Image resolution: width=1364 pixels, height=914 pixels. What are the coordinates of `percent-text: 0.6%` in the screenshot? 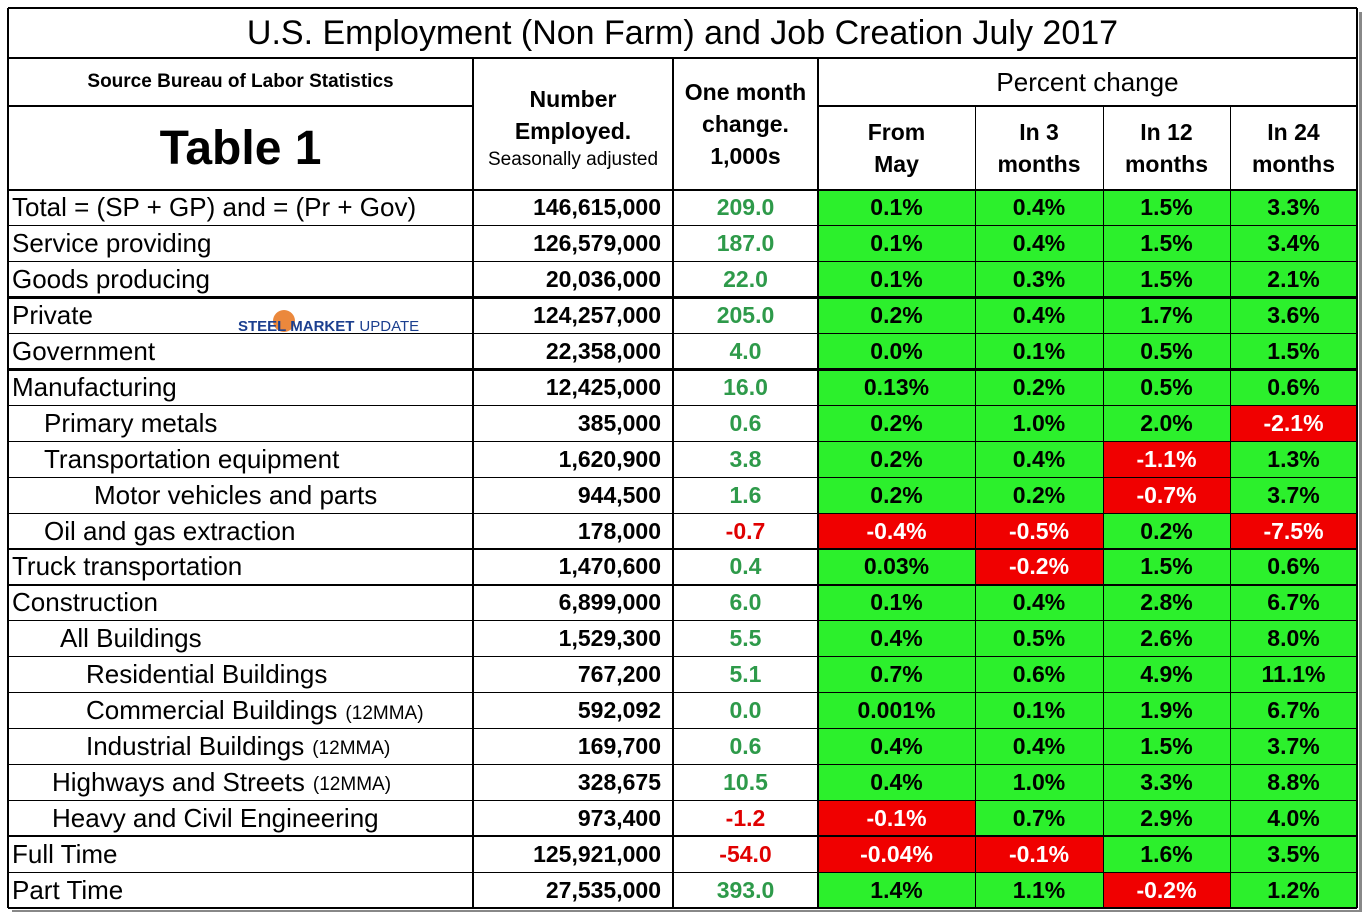 It's located at (1293, 386).